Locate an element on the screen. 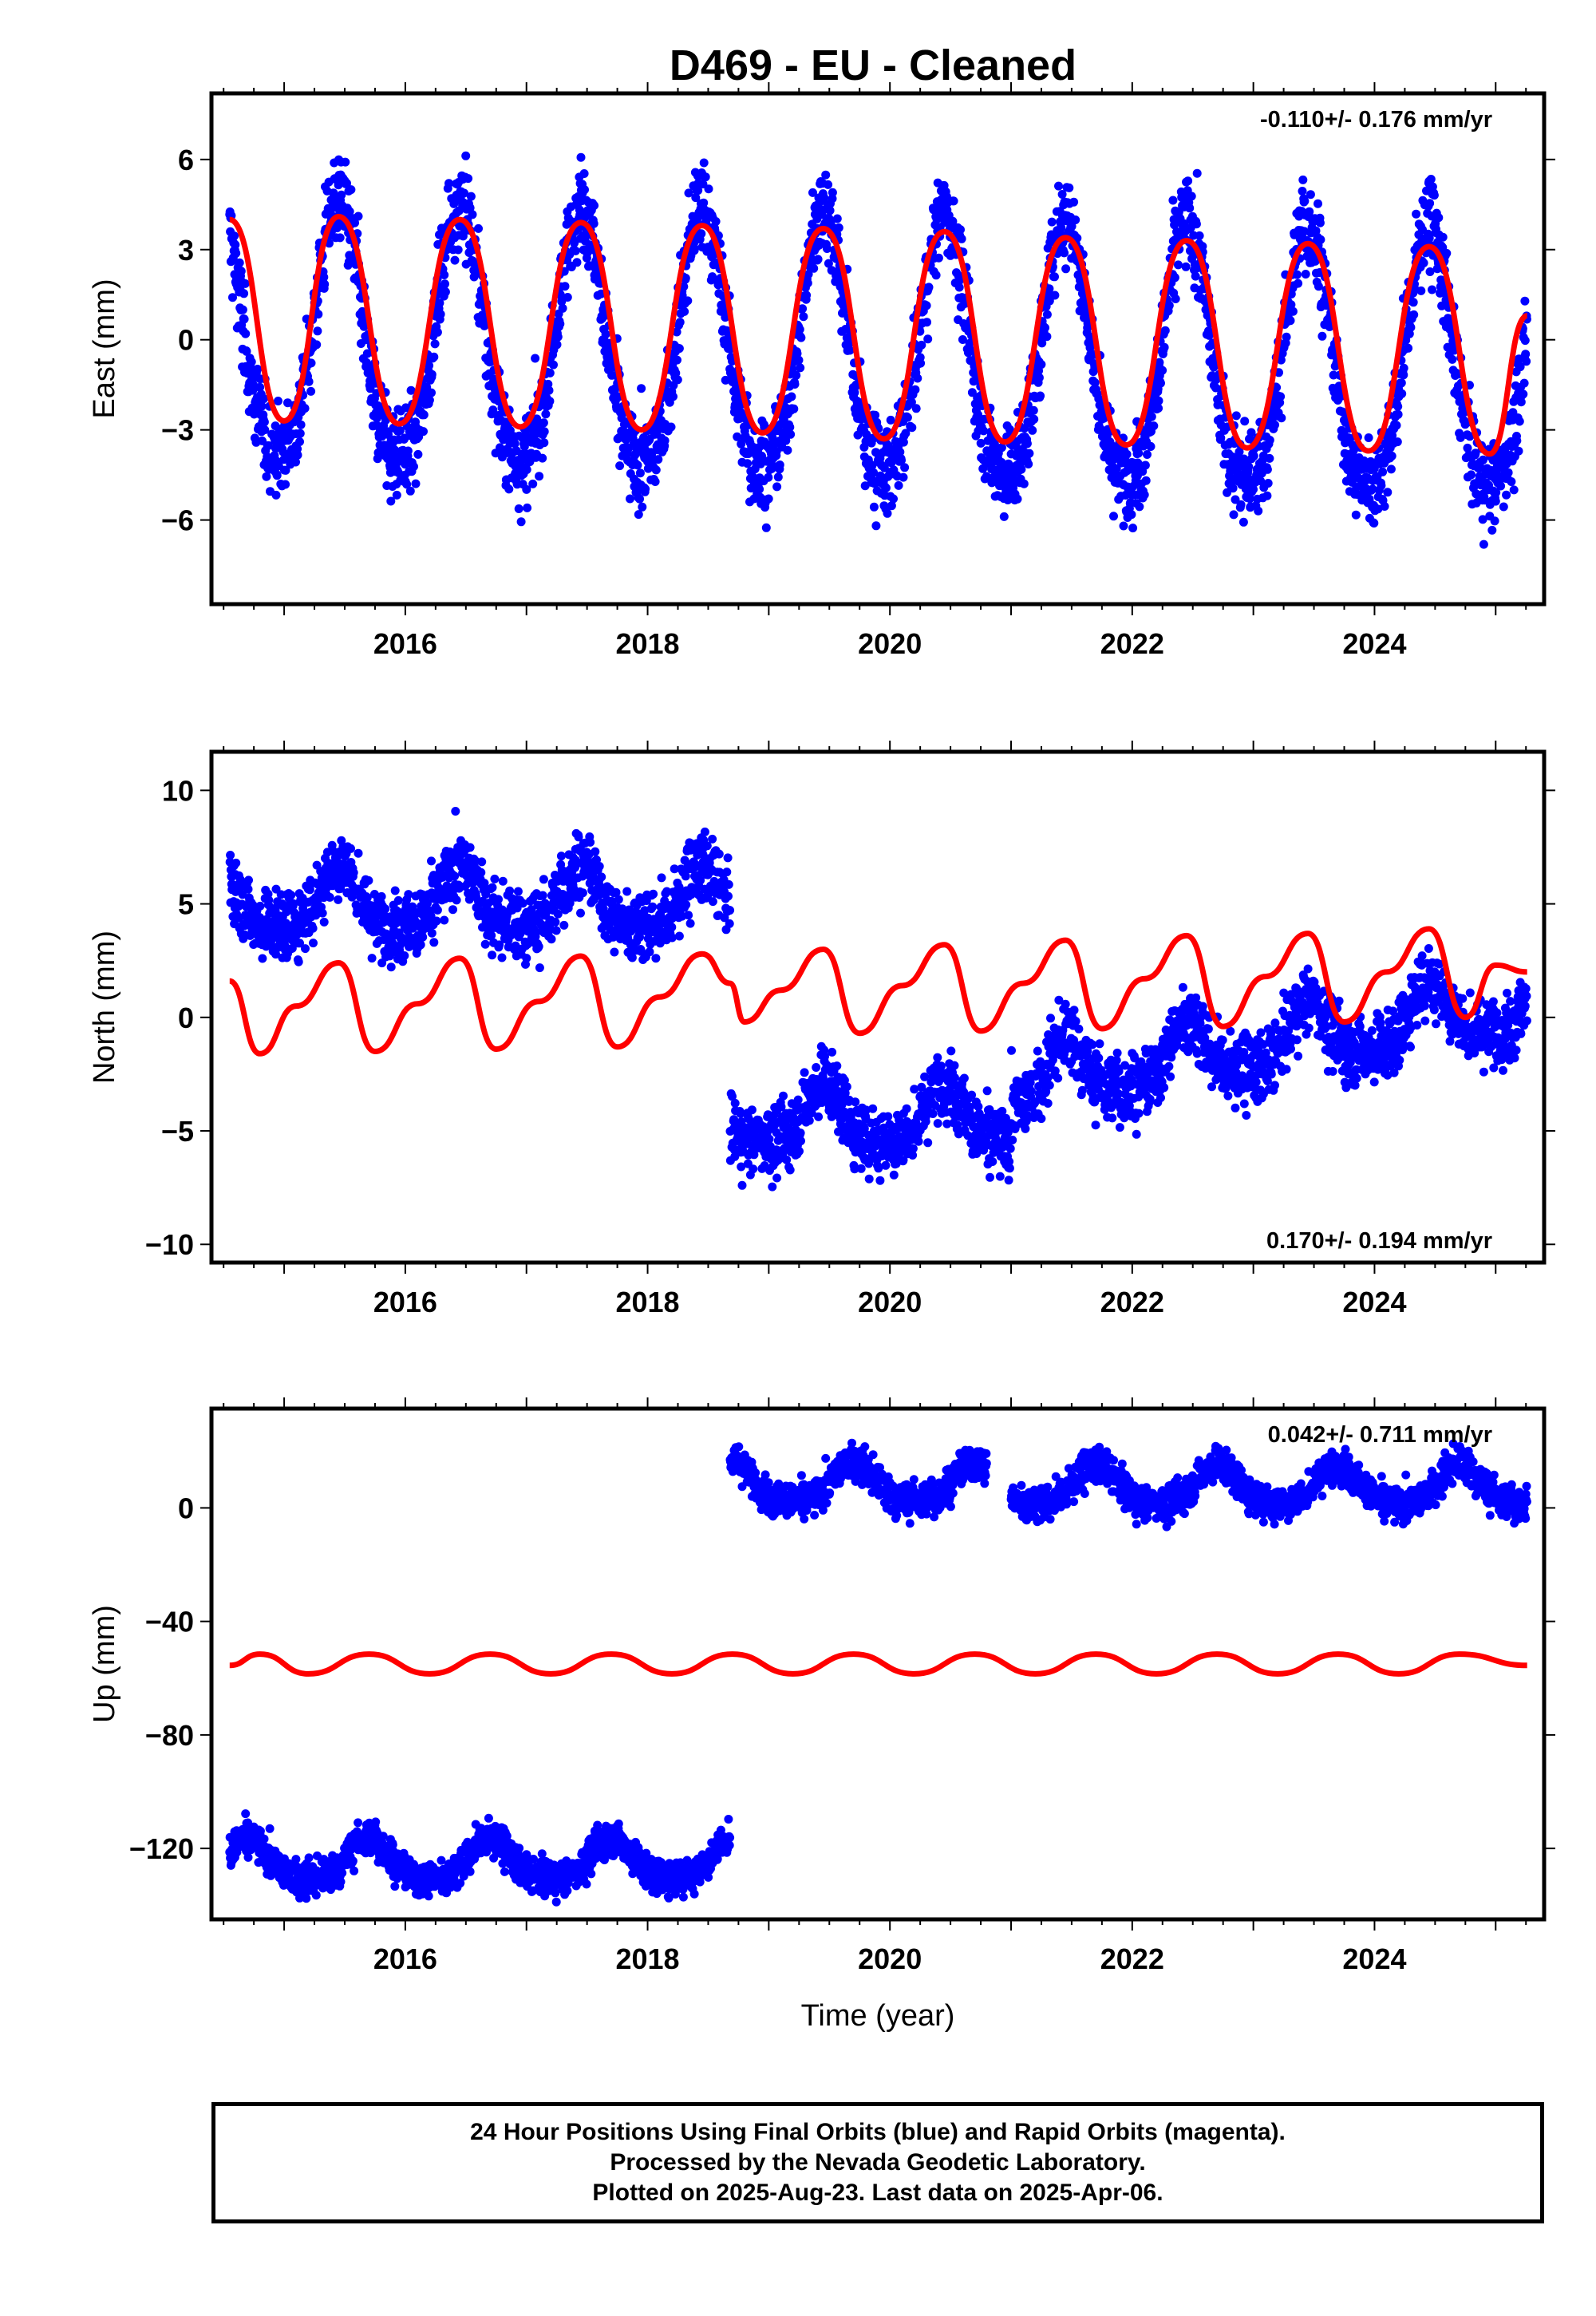  north-points is located at coordinates (878, 999).